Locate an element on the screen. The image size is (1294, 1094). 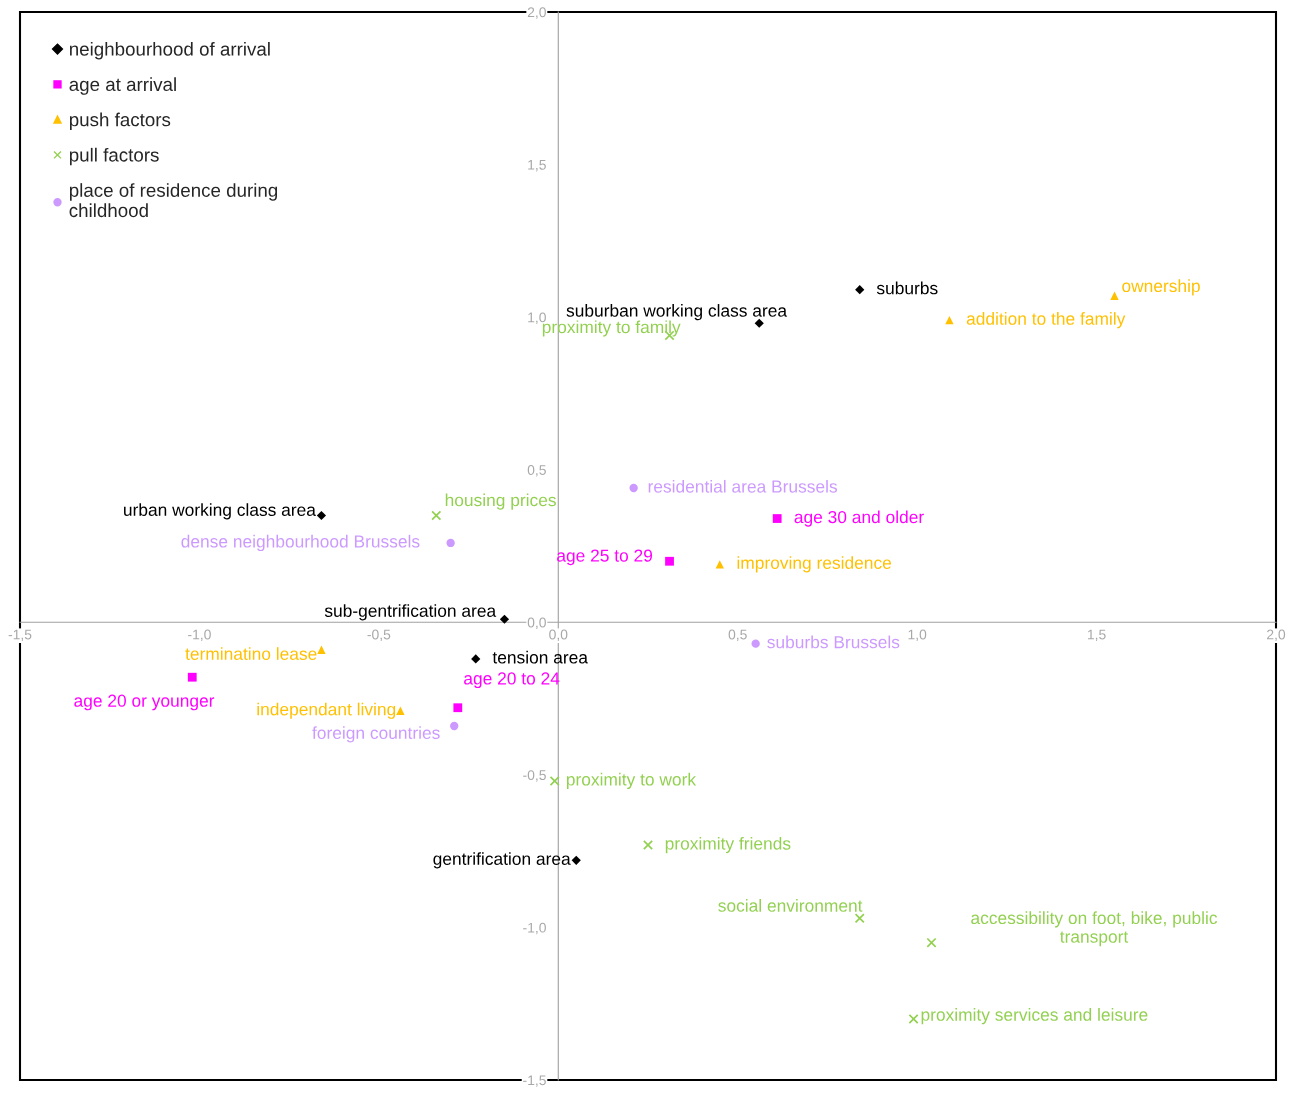
annotation: age 30 and older is located at coordinates (859, 518).